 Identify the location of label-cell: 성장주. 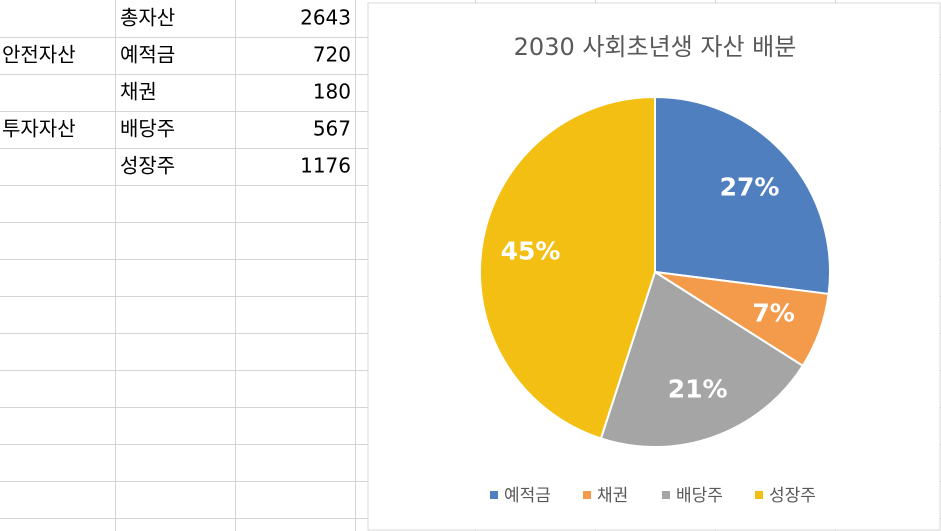
(147, 166).